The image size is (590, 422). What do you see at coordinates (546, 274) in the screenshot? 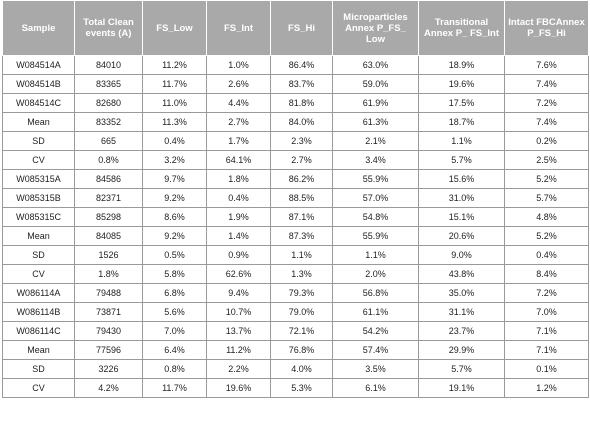
I see `value-cell: 8.4%` at bounding box center [546, 274].